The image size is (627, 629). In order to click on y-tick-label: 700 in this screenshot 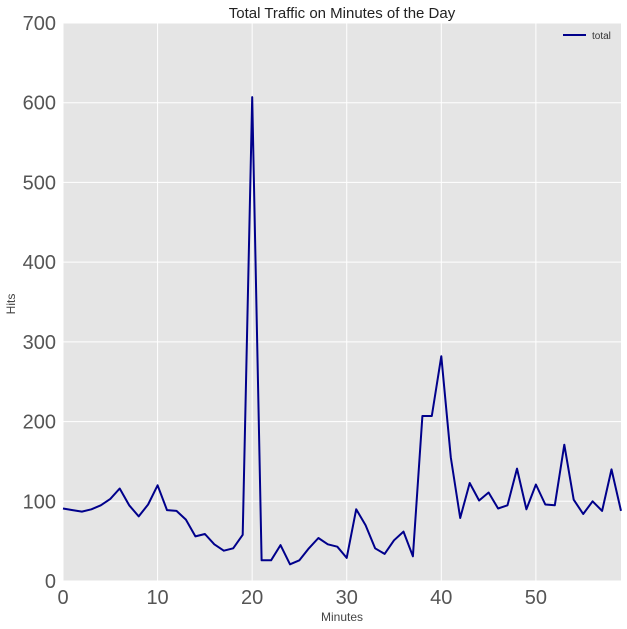, I will do `click(39, 24)`.